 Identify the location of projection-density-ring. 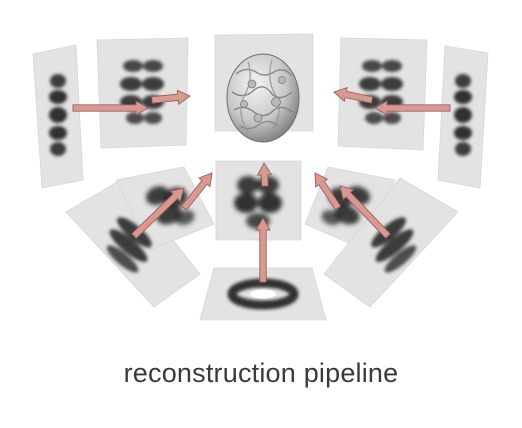
(263, 294).